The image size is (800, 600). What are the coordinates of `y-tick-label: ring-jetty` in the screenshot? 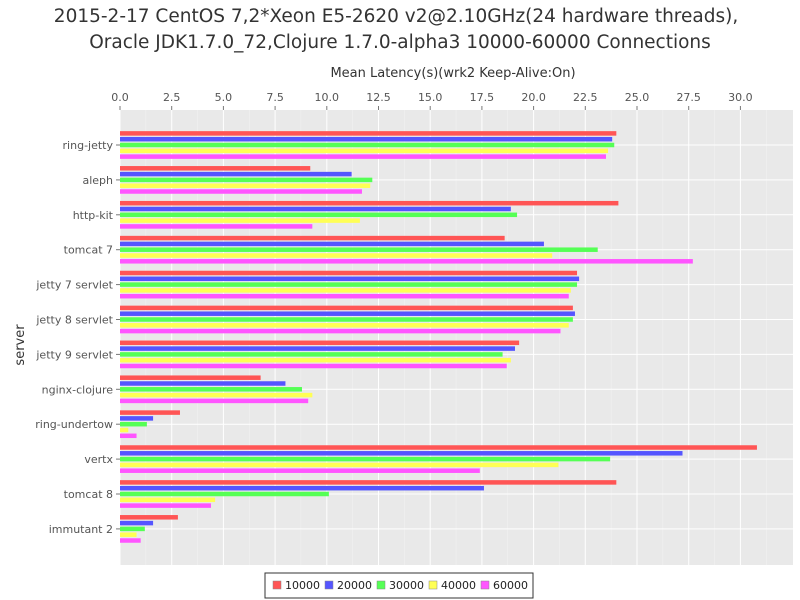 It's located at (88, 145).